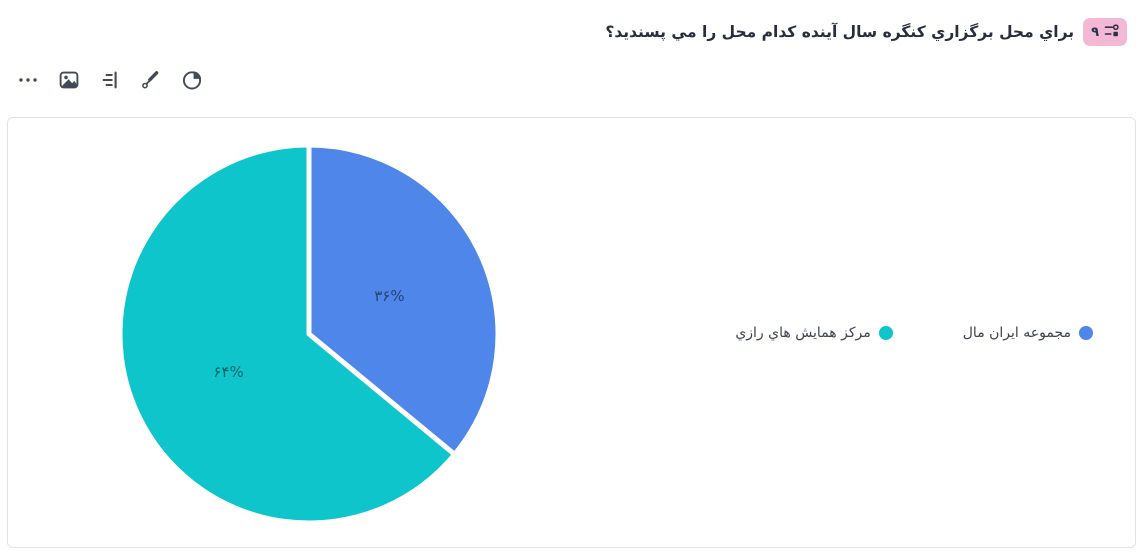 The width and height of the screenshot is (1143, 560). I want to click on chart-type-button, so click(192, 80).